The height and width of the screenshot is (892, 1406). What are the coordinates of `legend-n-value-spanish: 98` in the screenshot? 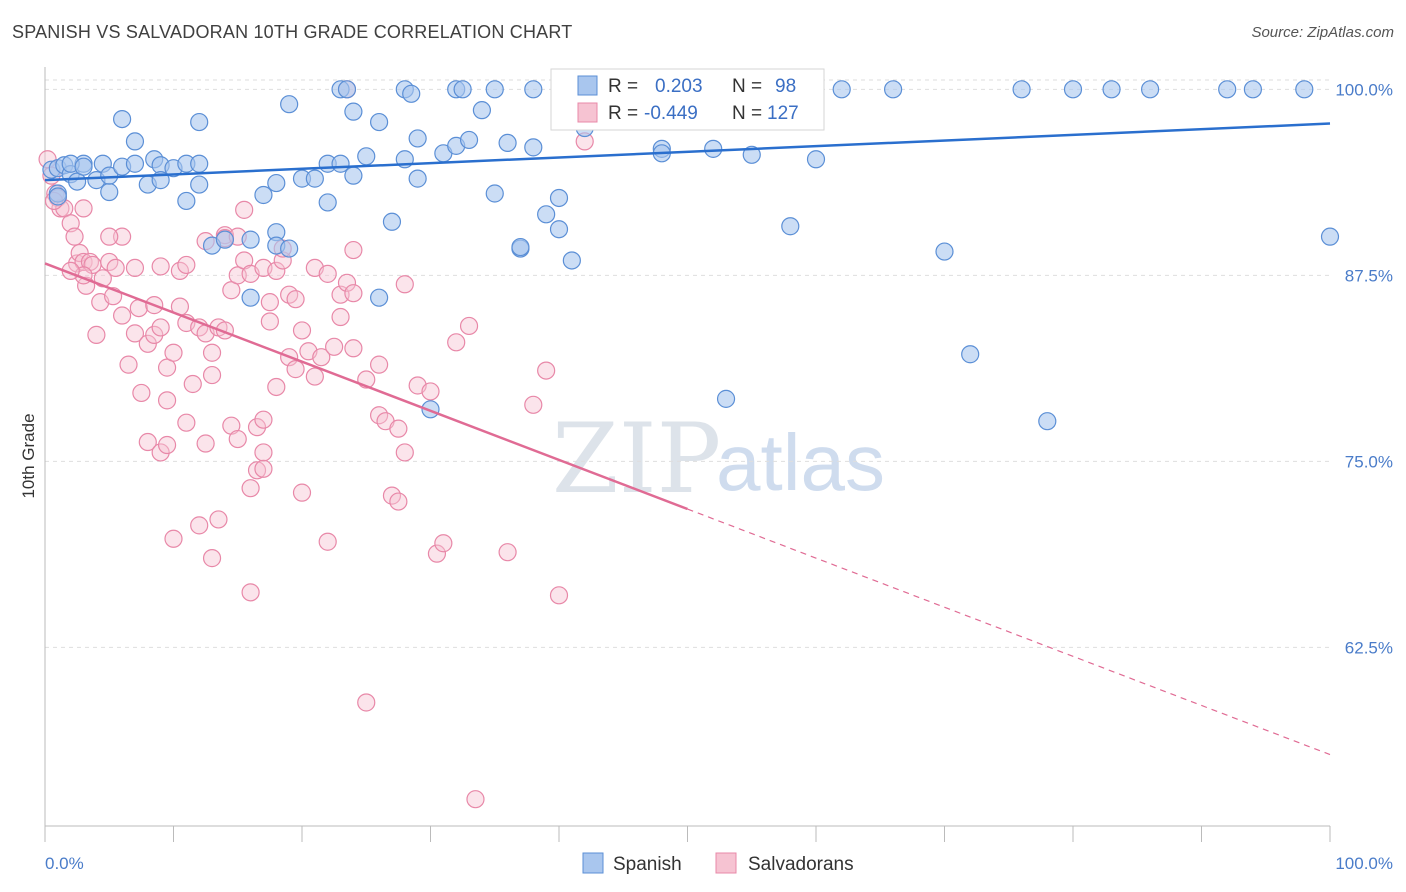 It's located at (785, 86).